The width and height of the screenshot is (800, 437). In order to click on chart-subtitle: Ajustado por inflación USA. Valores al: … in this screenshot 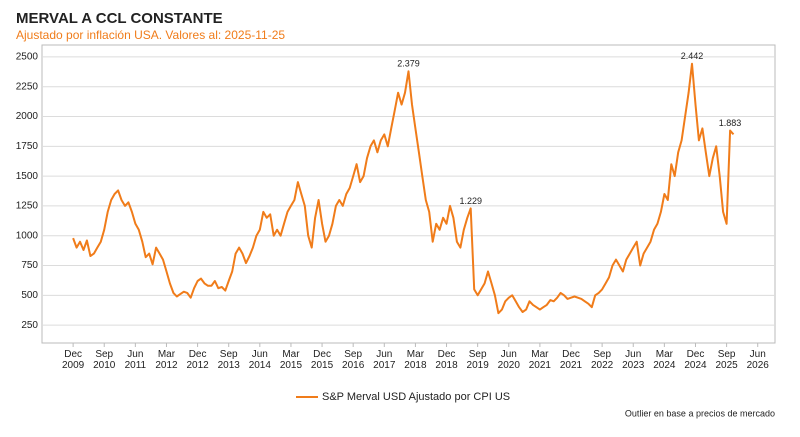, I will do `click(150, 35)`.